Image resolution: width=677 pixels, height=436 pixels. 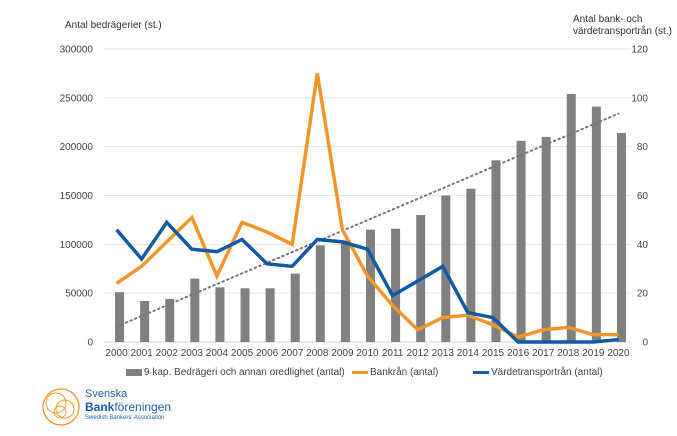 What do you see at coordinates (404, 372) in the screenshot?
I see `legend-label: Bankrån (antal)` at bounding box center [404, 372].